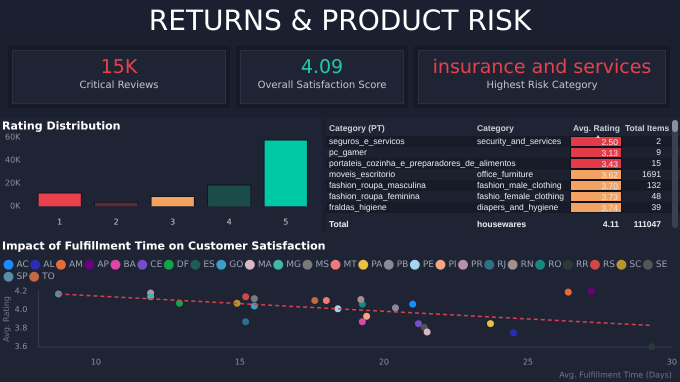 The image size is (680, 382). Describe the element at coordinates (615, 375) in the screenshot. I see `x-axis-title: Avg. Fulfillment Time (Days)` at that location.